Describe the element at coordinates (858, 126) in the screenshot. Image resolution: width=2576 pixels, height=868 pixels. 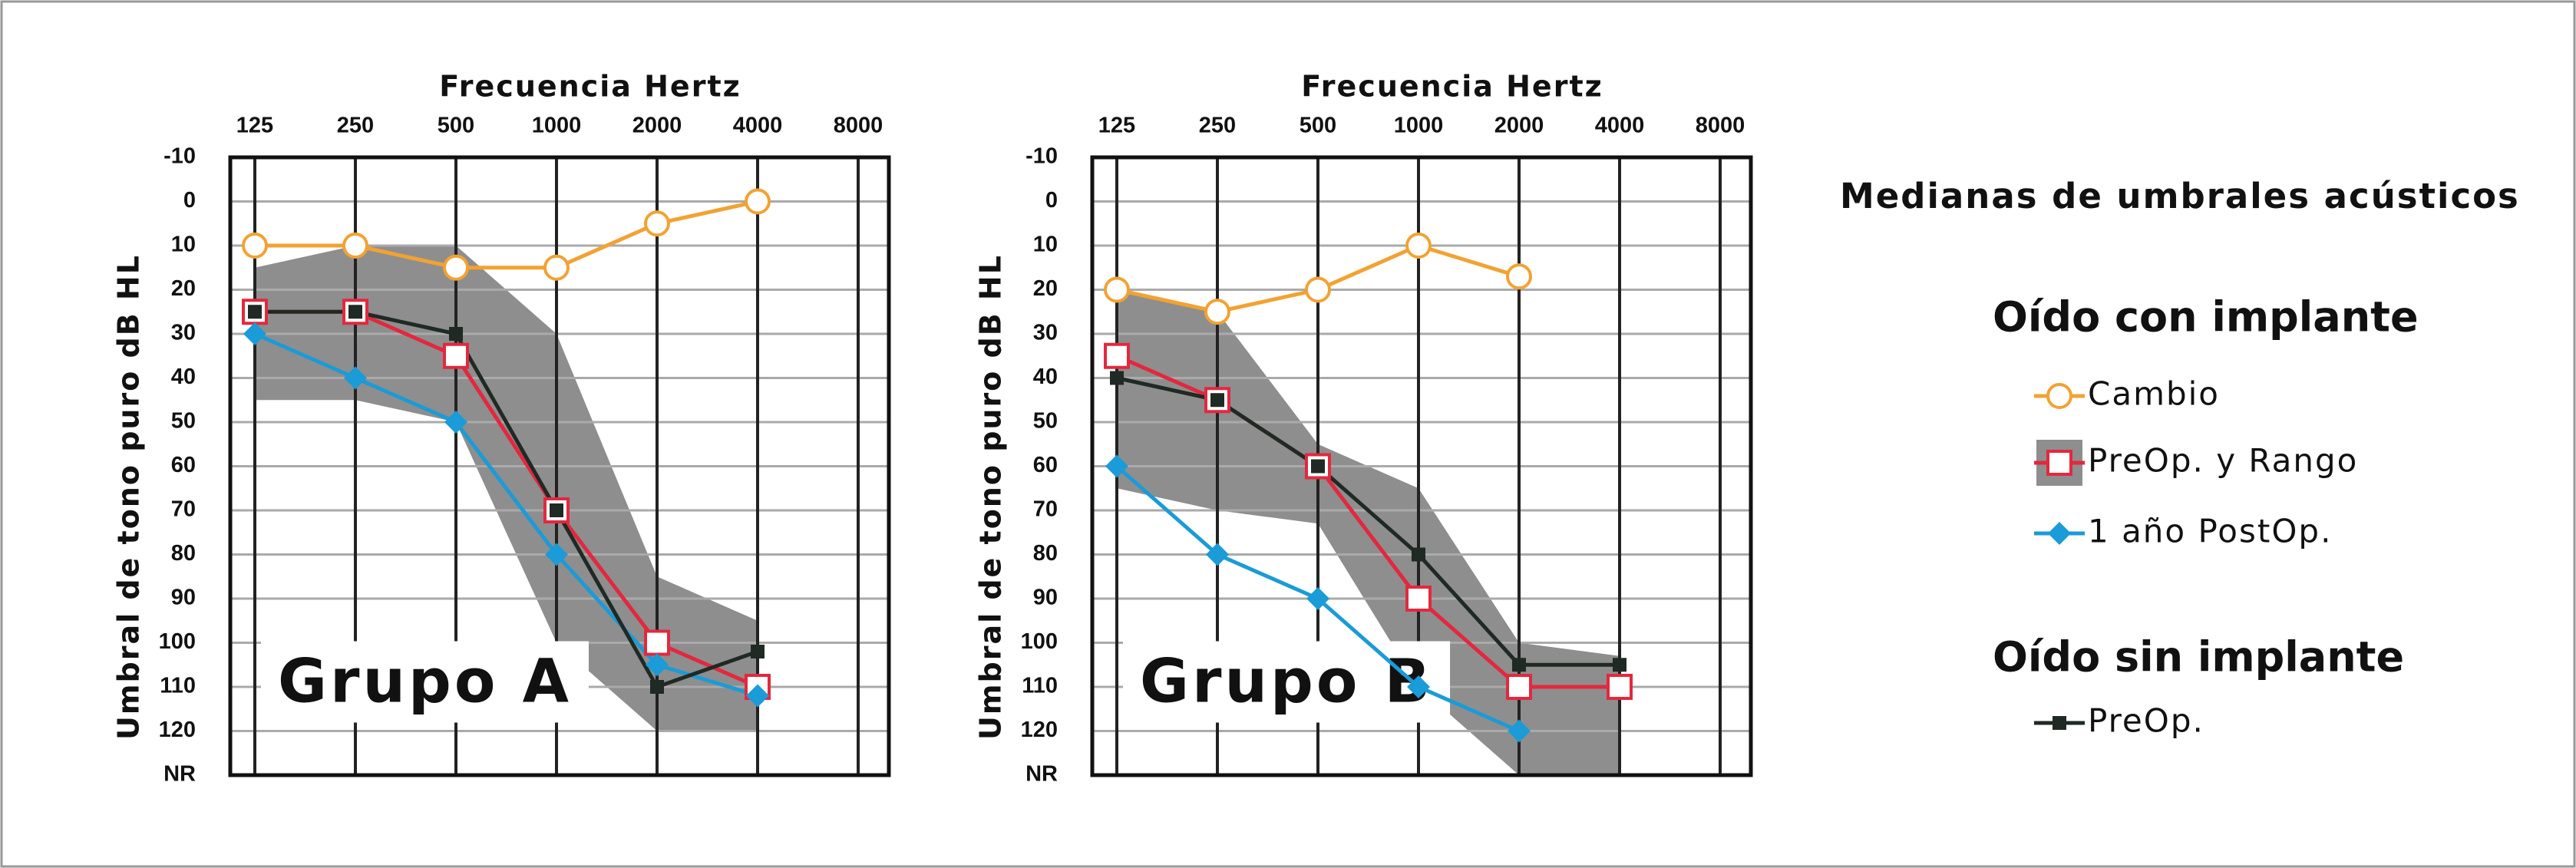
I see `x-tick-label: 8000` at that location.